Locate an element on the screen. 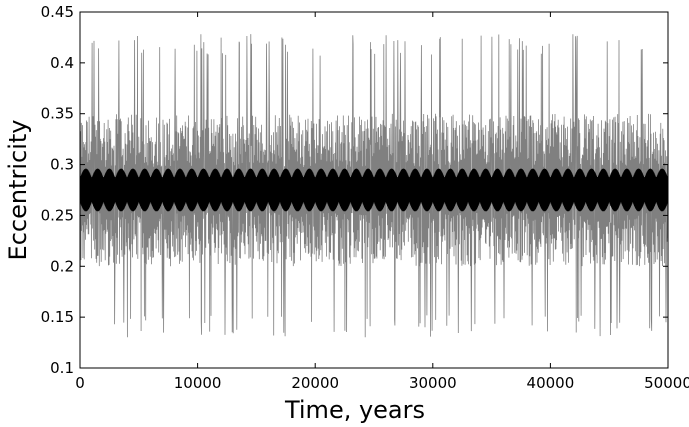 The height and width of the screenshot is (427, 689). y-tick-label: 0.25 is located at coordinates (57, 215).